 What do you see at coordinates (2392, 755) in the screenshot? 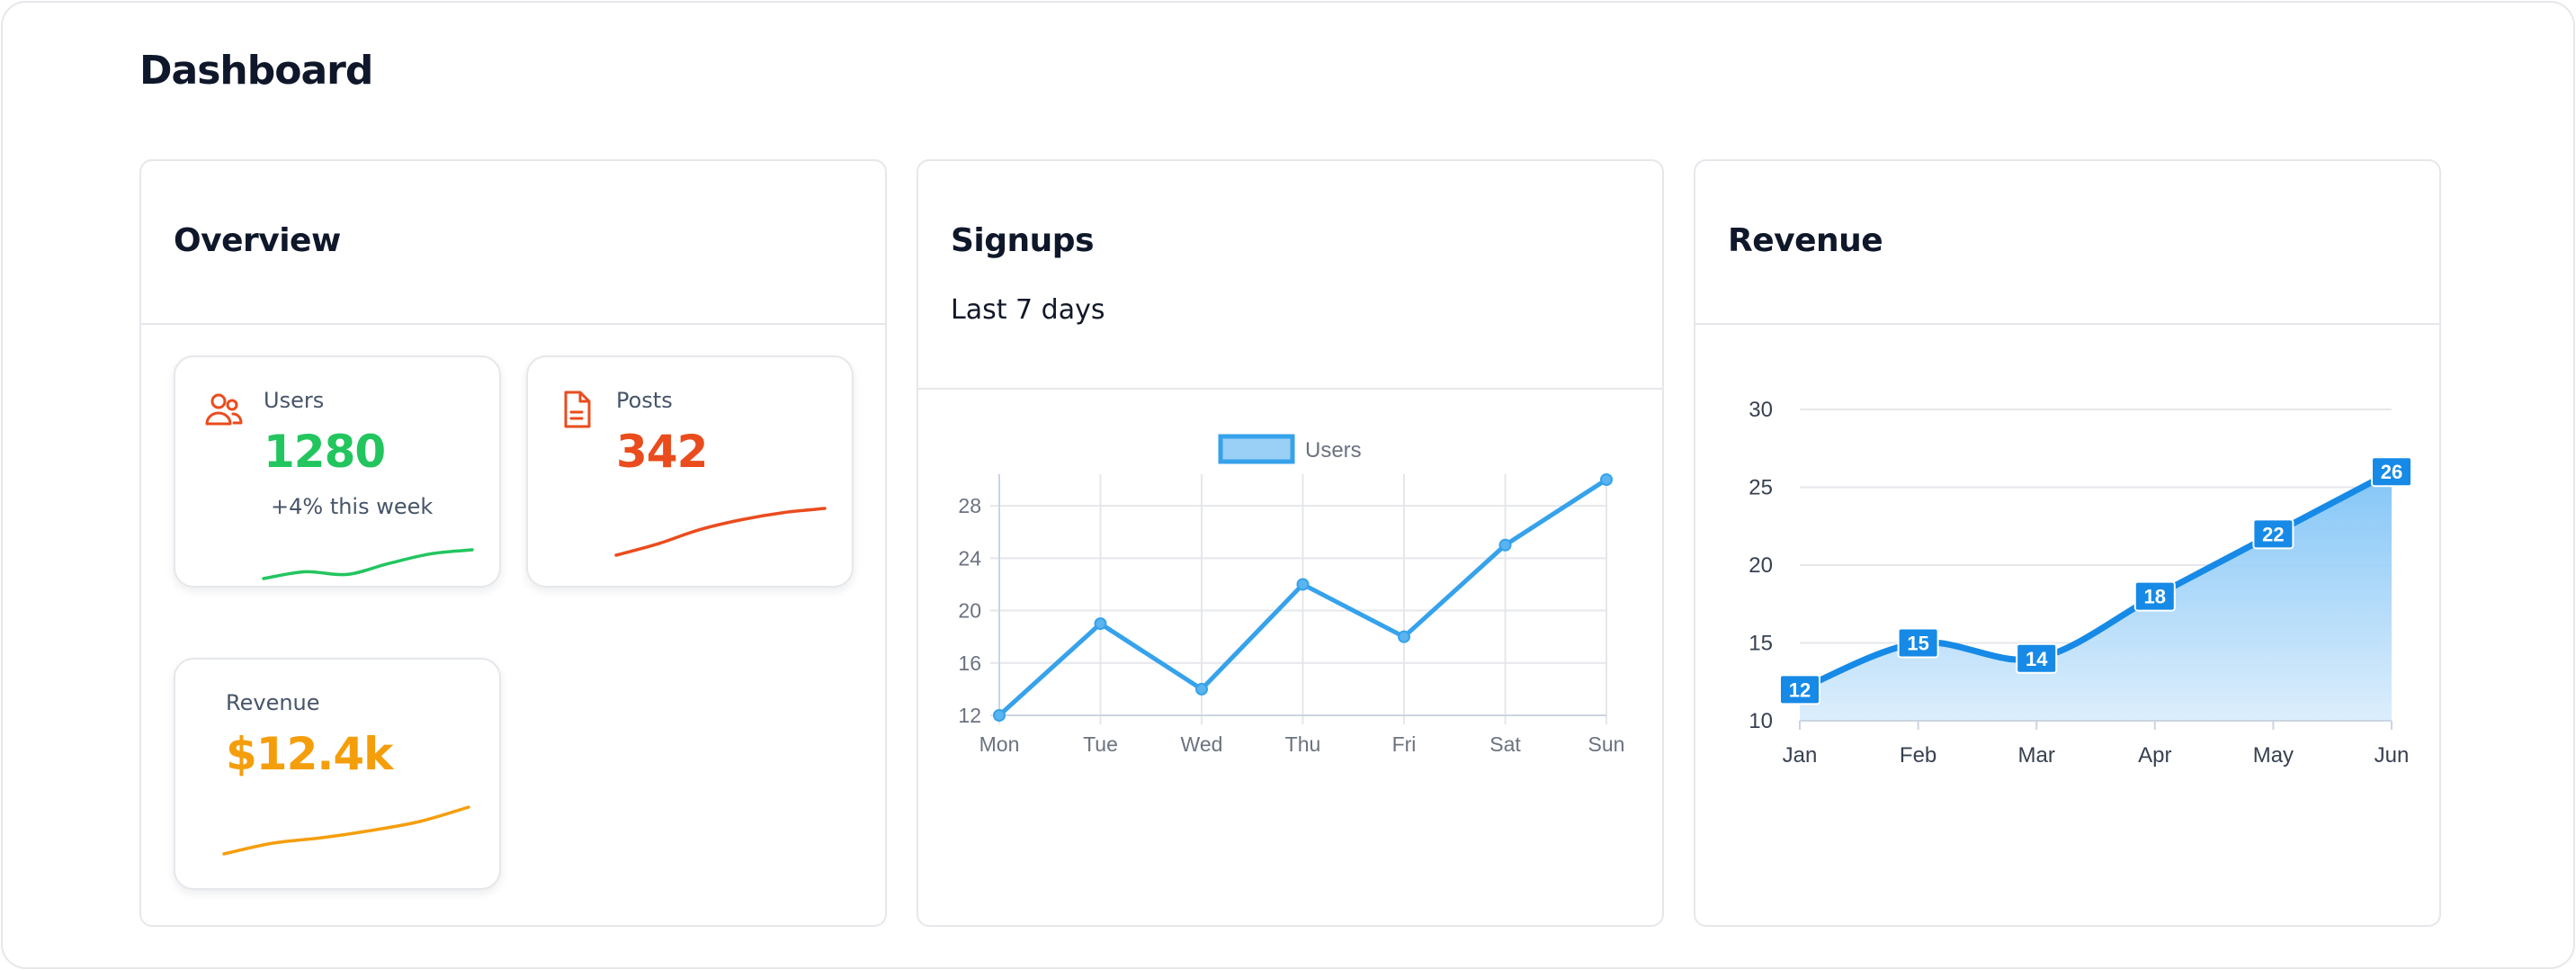
I see `x-tick-label: Jun` at bounding box center [2392, 755].